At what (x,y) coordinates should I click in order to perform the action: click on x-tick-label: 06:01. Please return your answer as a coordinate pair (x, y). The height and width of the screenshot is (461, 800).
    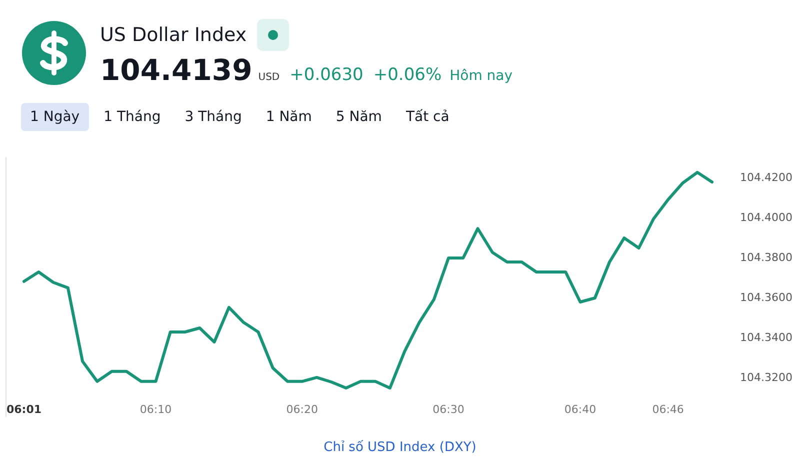
    Looking at the image, I should click on (24, 409).